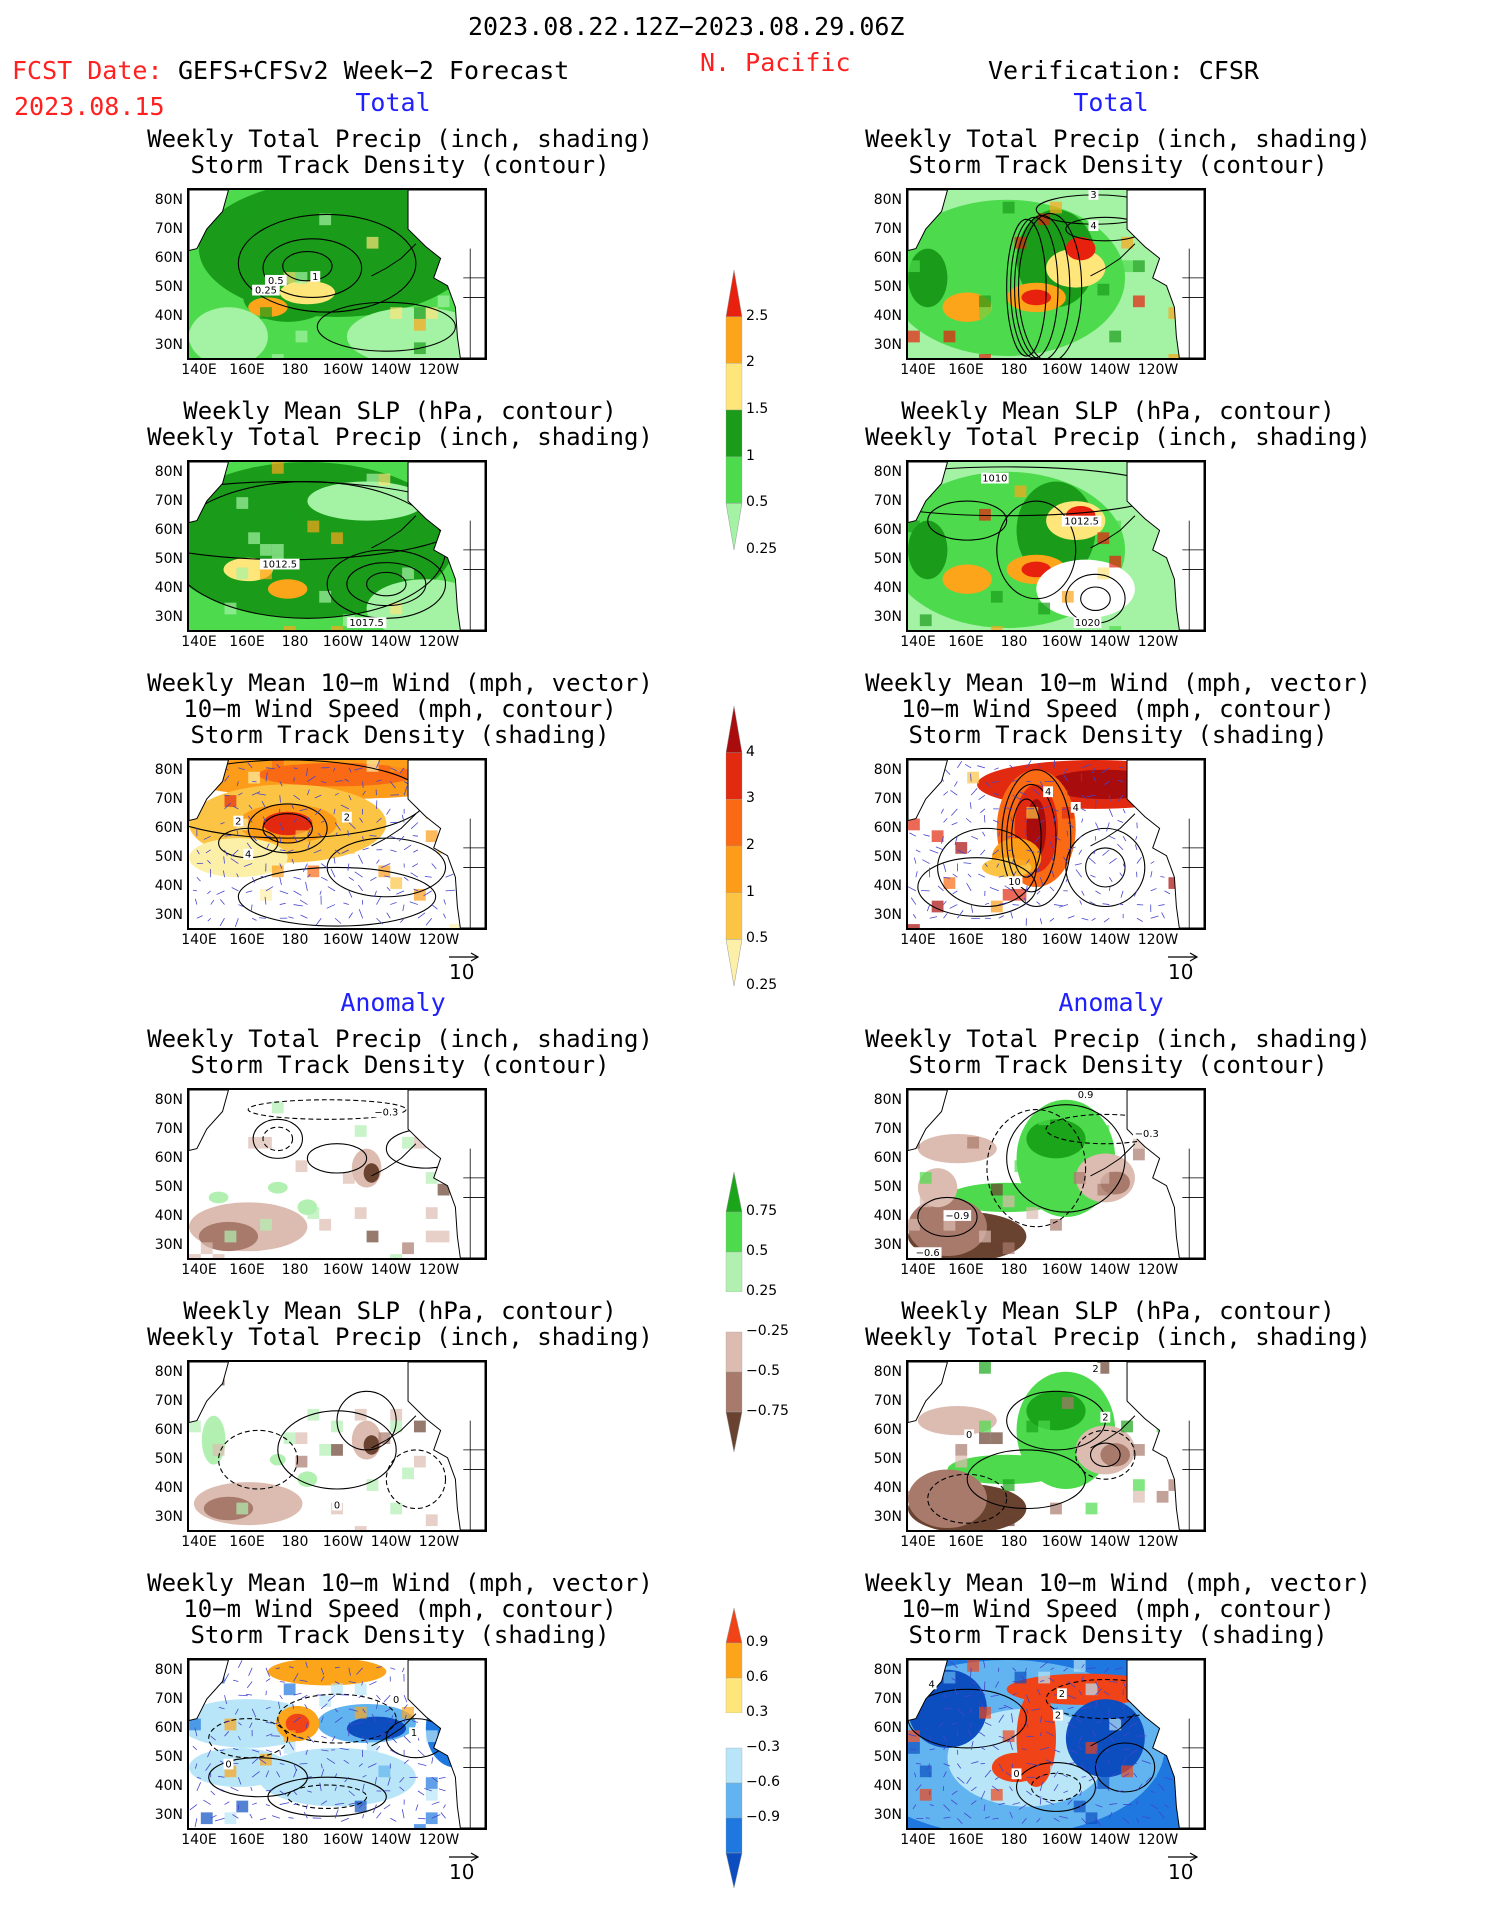 The height and width of the screenshot is (1925, 1487). What do you see at coordinates (966, 370) in the screenshot?
I see `lon-tick-label: 160E` at bounding box center [966, 370].